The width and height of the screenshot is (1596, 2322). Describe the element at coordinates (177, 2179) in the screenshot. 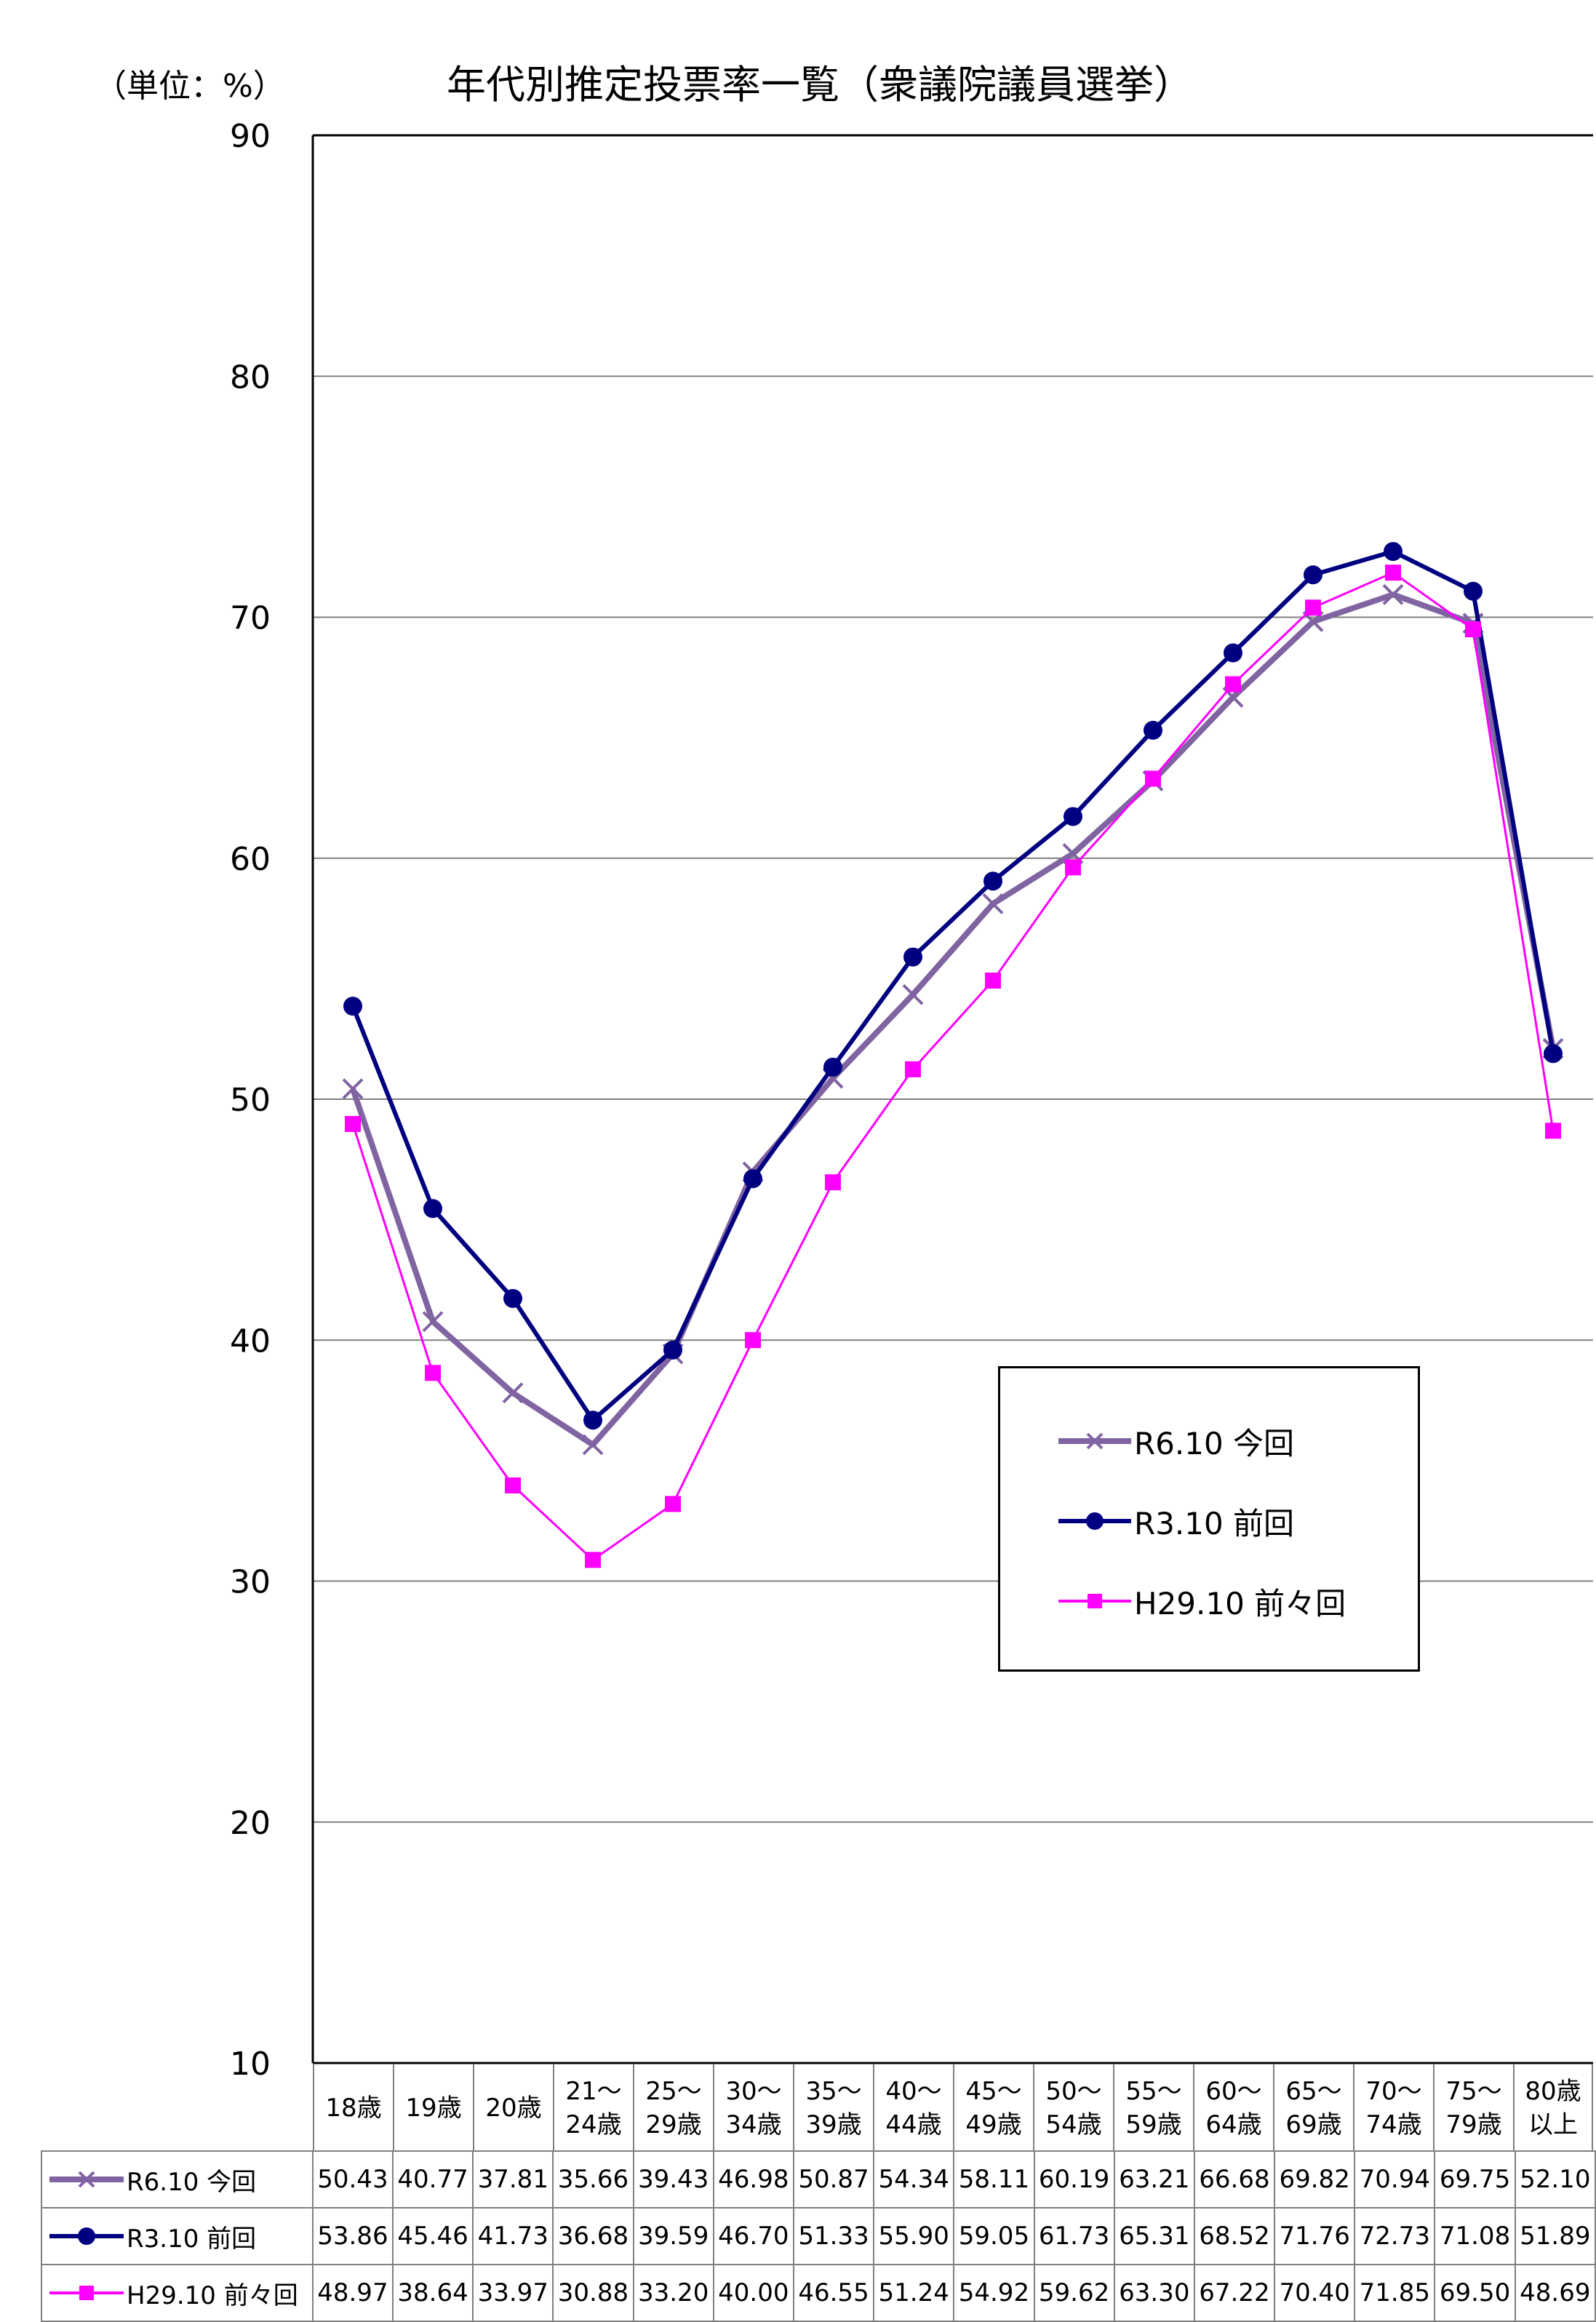

I see `series-name-cell: R6.10 今回` at that location.